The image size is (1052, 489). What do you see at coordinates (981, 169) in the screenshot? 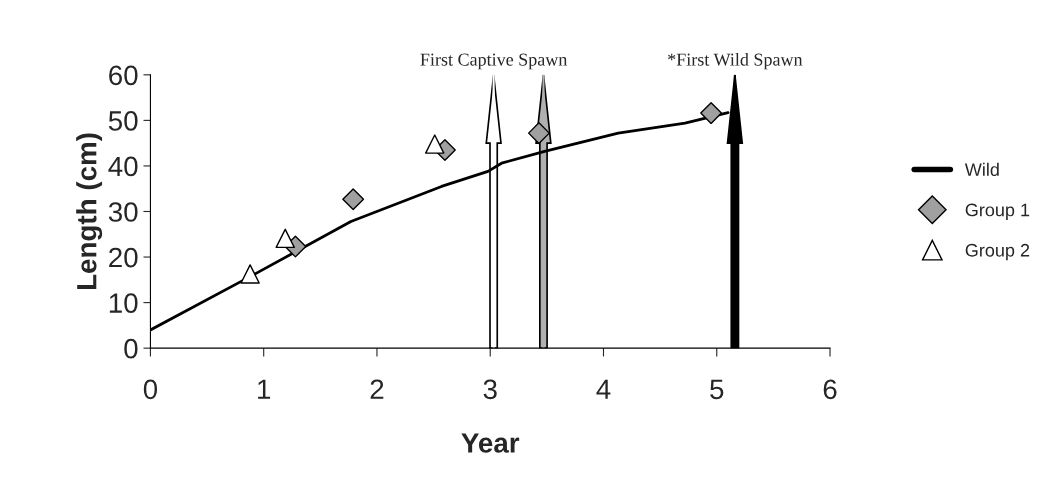
I see `legend-label: Wild` at bounding box center [981, 169].